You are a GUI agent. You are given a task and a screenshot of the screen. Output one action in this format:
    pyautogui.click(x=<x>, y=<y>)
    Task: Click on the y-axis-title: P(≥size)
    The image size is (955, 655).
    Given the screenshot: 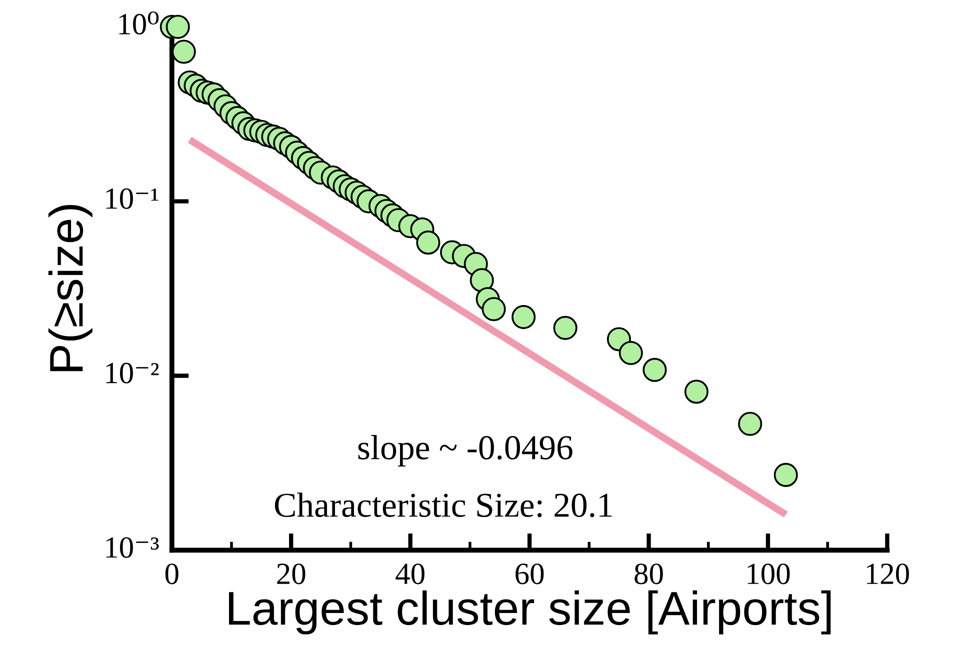 What is the action you would take?
    pyautogui.click(x=70, y=288)
    